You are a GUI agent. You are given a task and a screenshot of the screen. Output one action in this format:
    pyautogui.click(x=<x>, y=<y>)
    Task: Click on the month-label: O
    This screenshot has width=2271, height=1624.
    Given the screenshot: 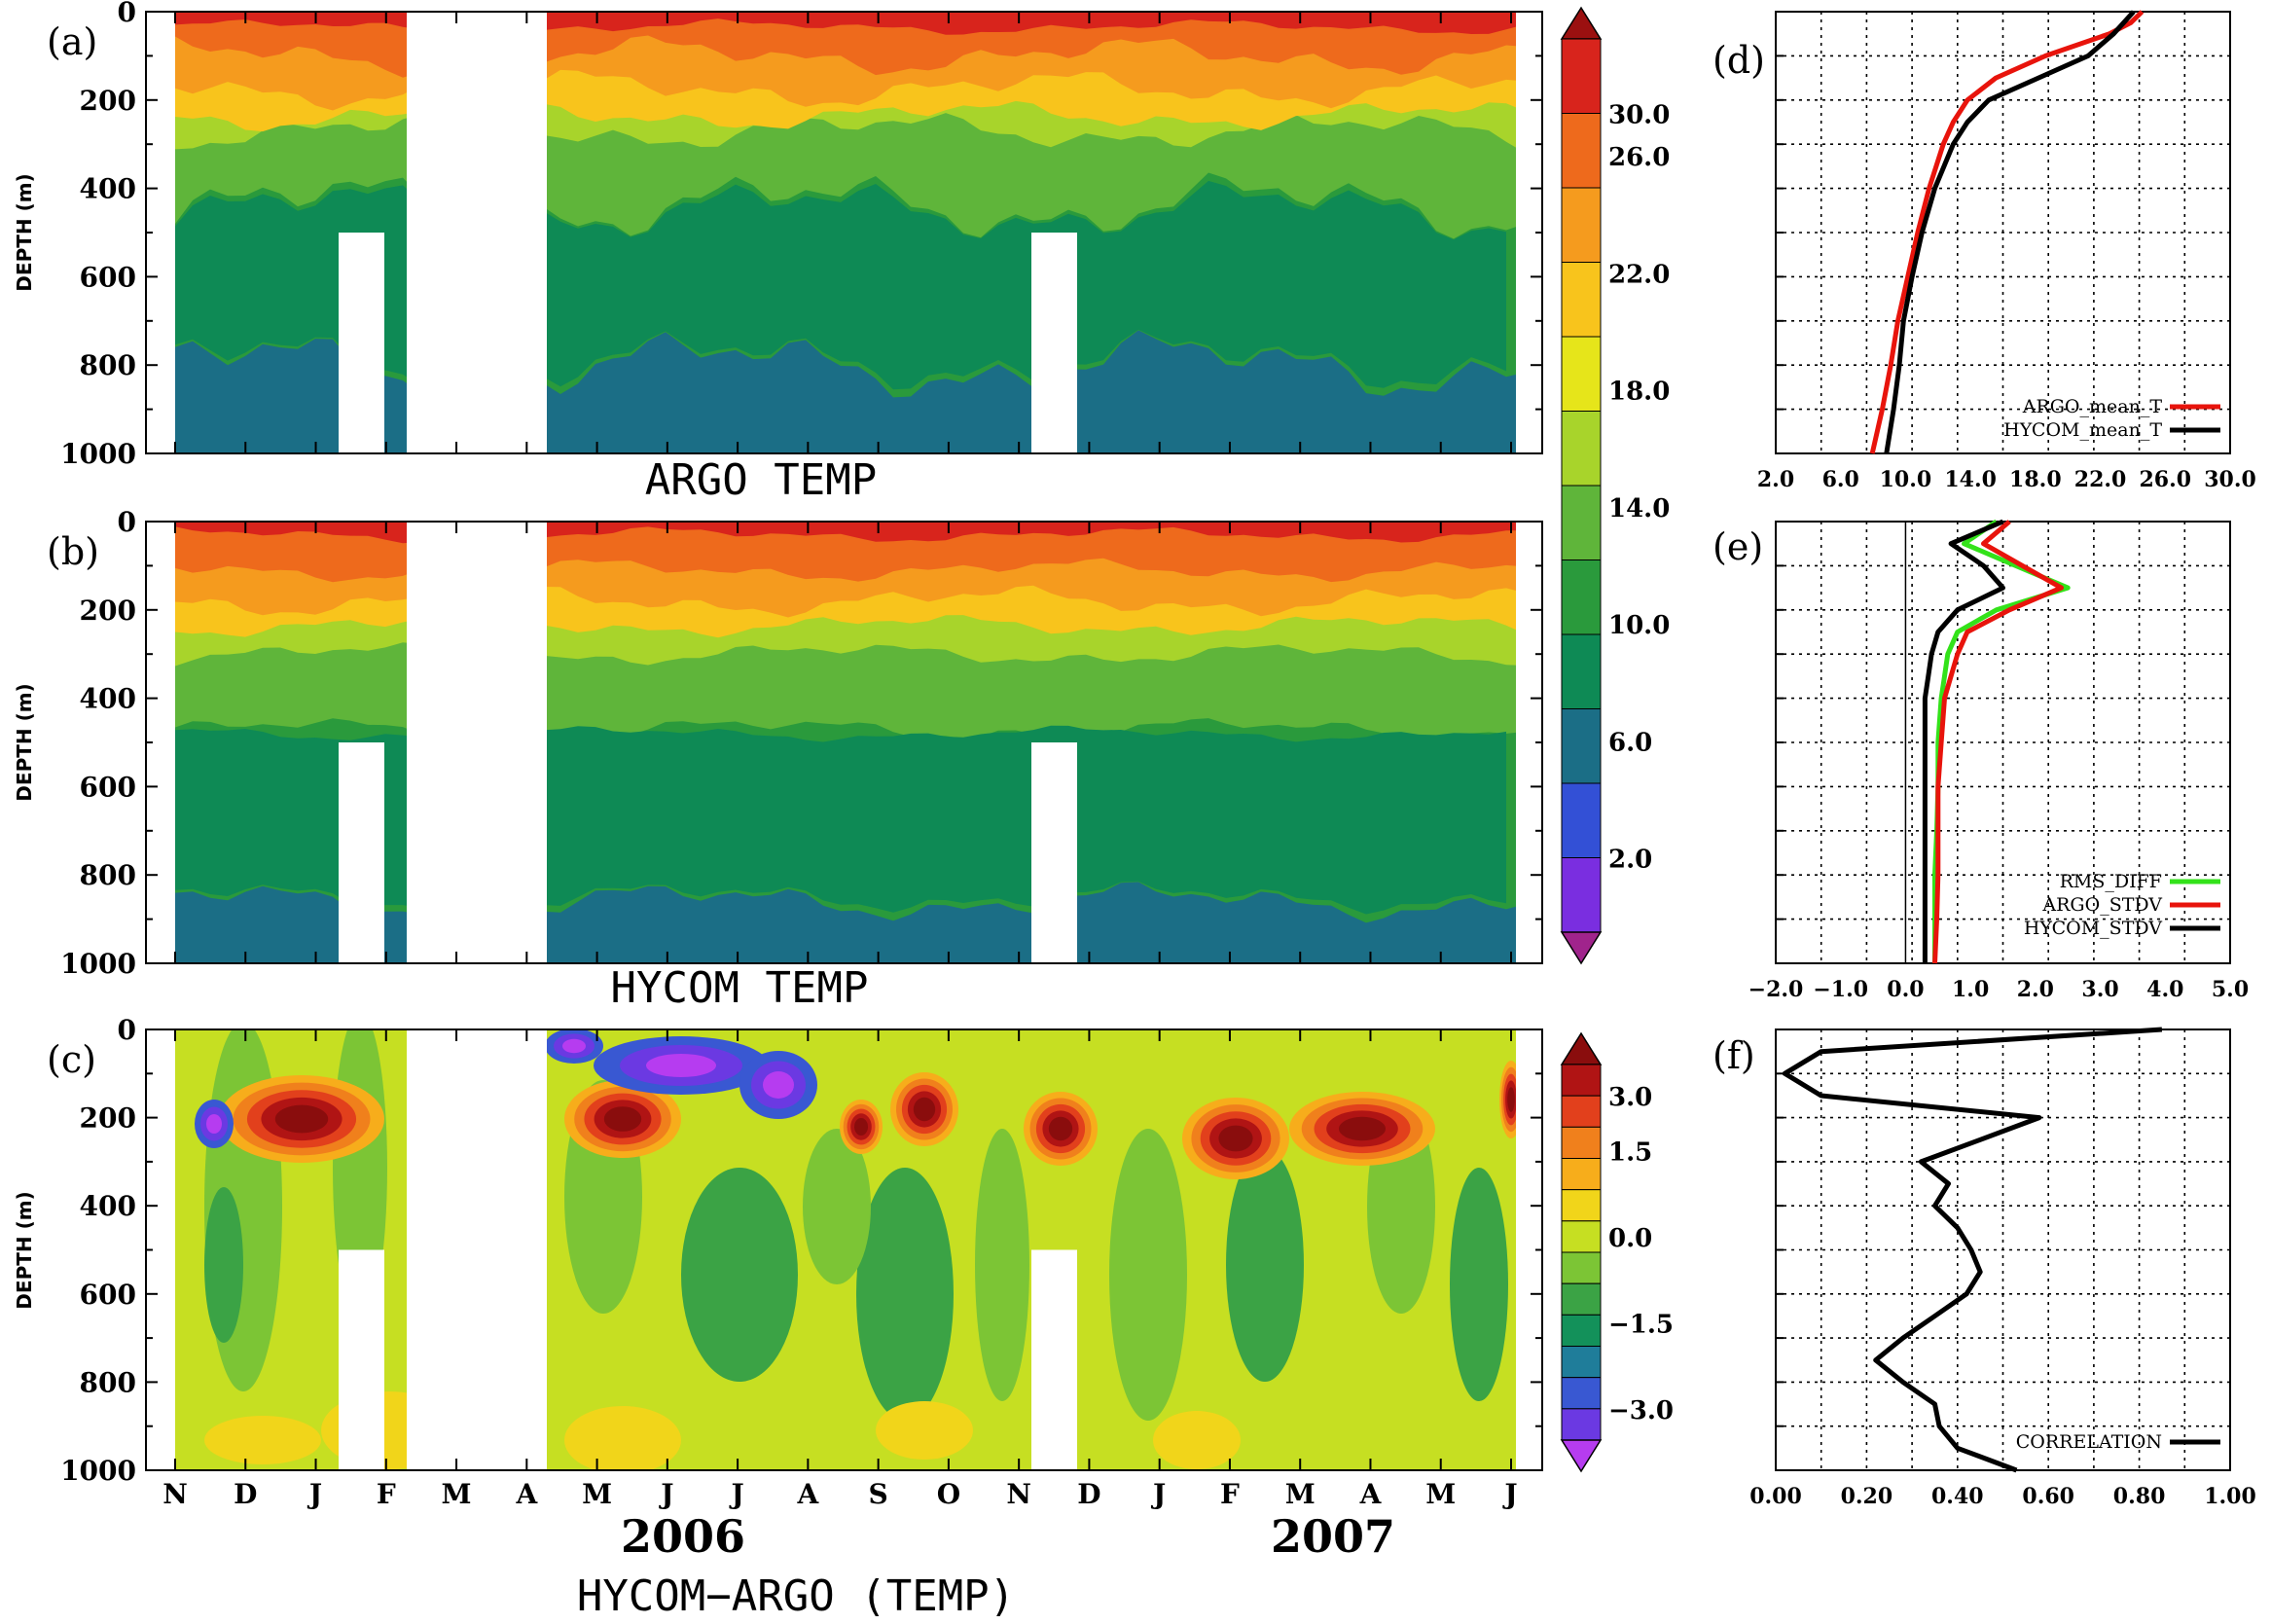 What is the action you would take?
    pyautogui.click(x=948, y=1494)
    